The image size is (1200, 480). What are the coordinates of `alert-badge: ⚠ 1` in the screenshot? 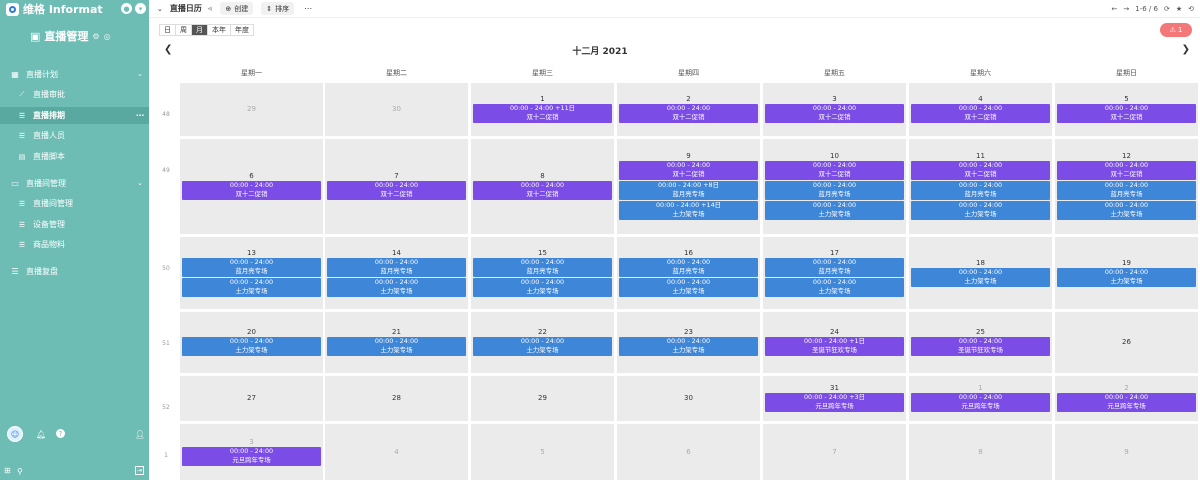 It's located at (1176, 30).